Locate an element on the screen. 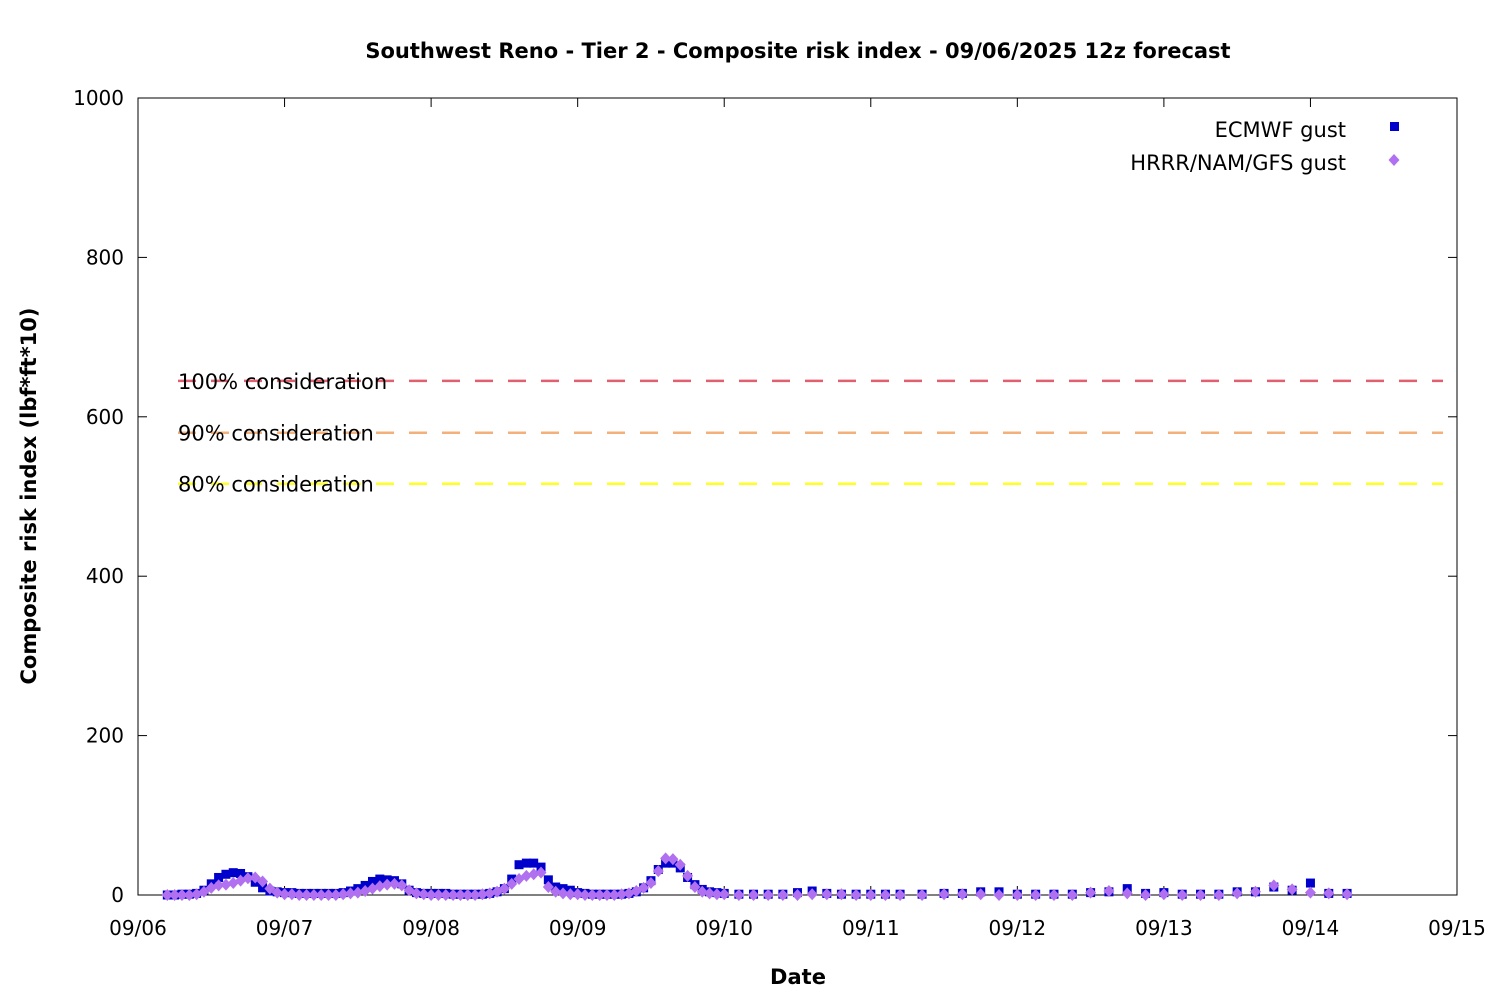 The width and height of the screenshot is (1500, 1000). threshold-label: 100% consideration is located at coordinates (282, 382).